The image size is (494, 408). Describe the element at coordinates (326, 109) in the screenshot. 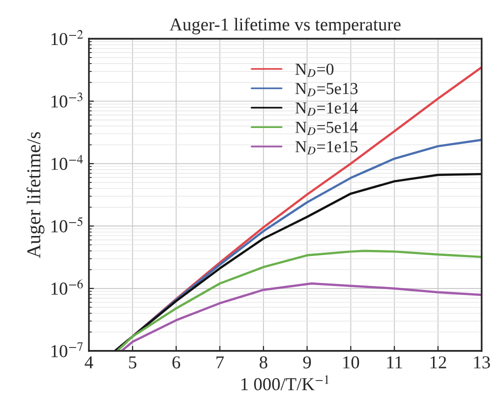

I see `legend-label: N$_{D}$=1e14` at that location.